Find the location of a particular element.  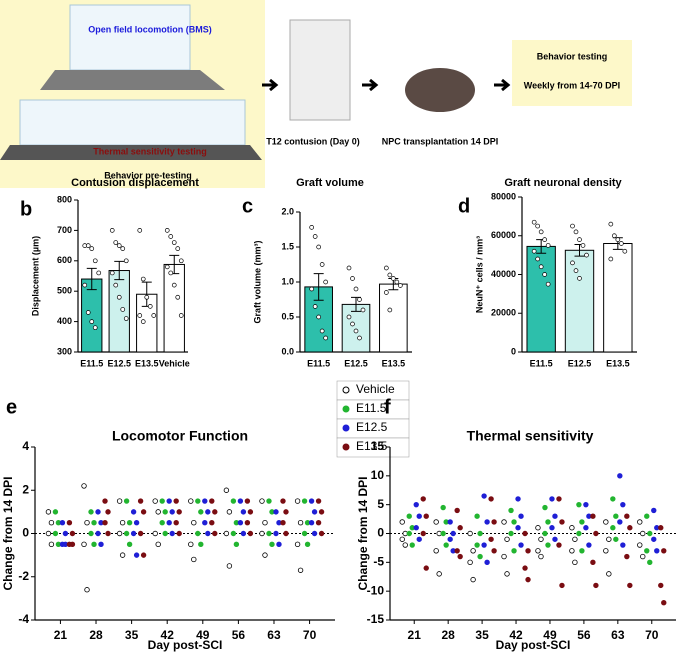

chart-title: Thermal sensitivity is located at coordinates (530, 436).